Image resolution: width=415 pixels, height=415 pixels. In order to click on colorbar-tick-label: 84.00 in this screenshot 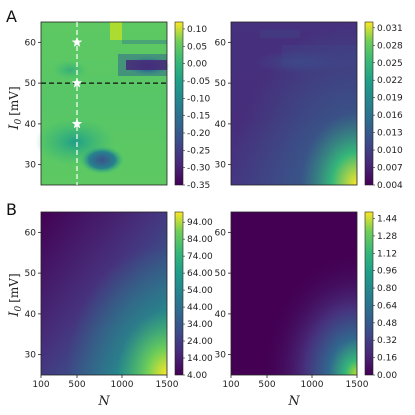, I will do `click(200, 240)`.